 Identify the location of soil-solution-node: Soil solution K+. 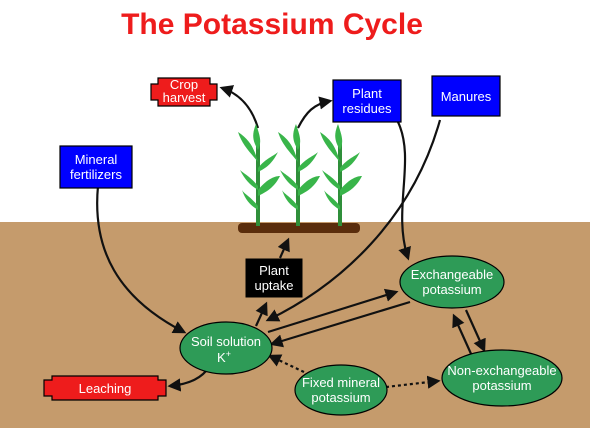
(226, 348).